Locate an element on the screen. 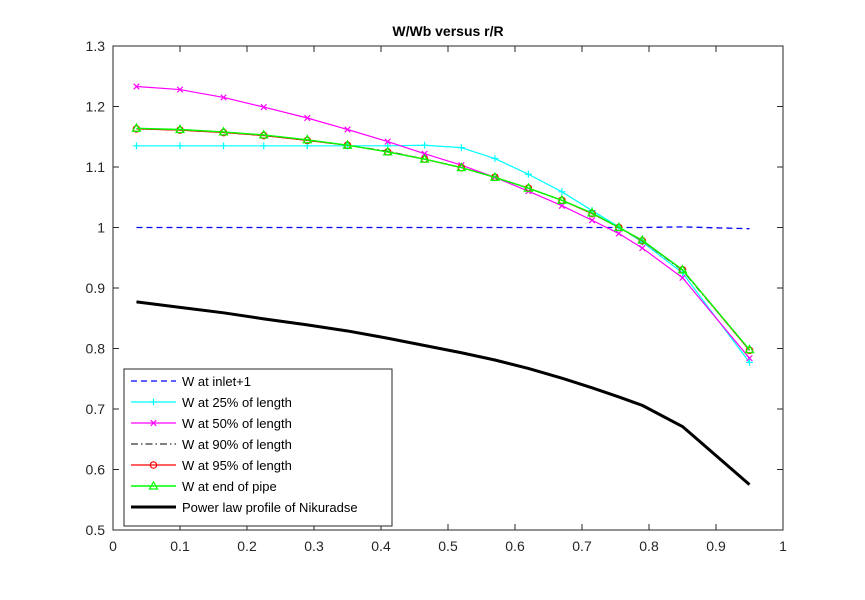 Image resolution: width=865 pixels, height=600 pixels. legend-entry: W at 90% of length is located at coordinates (211, 444).